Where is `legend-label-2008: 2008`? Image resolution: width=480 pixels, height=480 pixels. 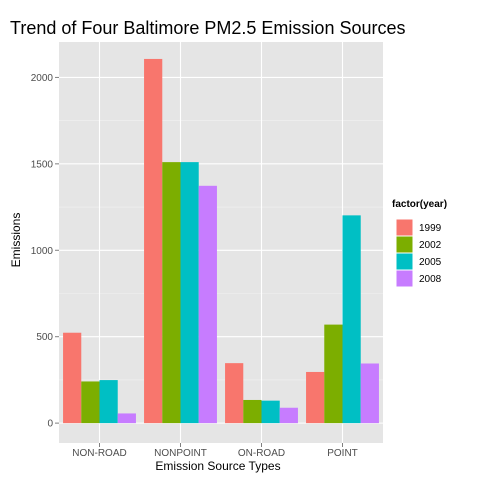 legend-label-2008: 2008 is located at coordinates (430, 279).